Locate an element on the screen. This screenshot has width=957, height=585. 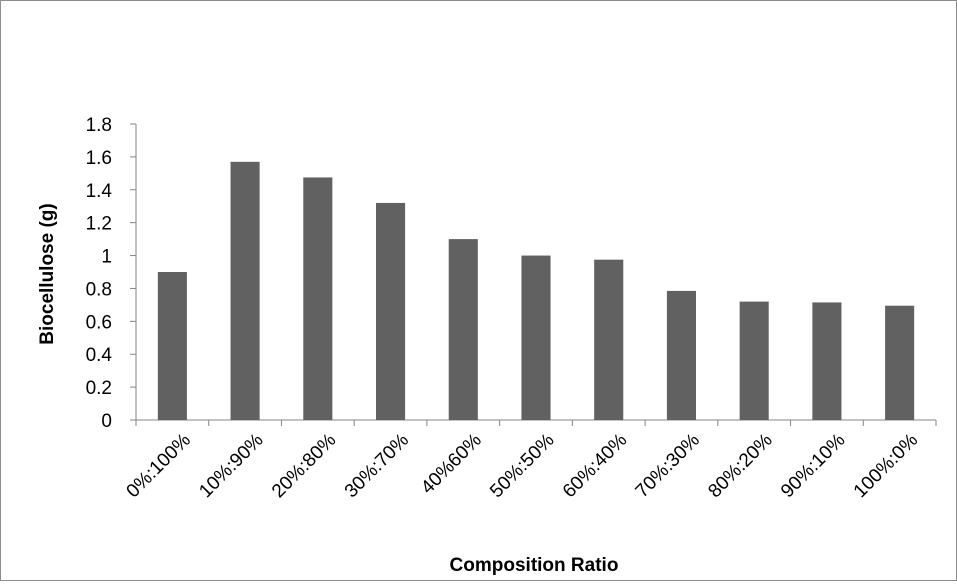
x-tick-label: 30%:70% is located at coordinates (377, 466).